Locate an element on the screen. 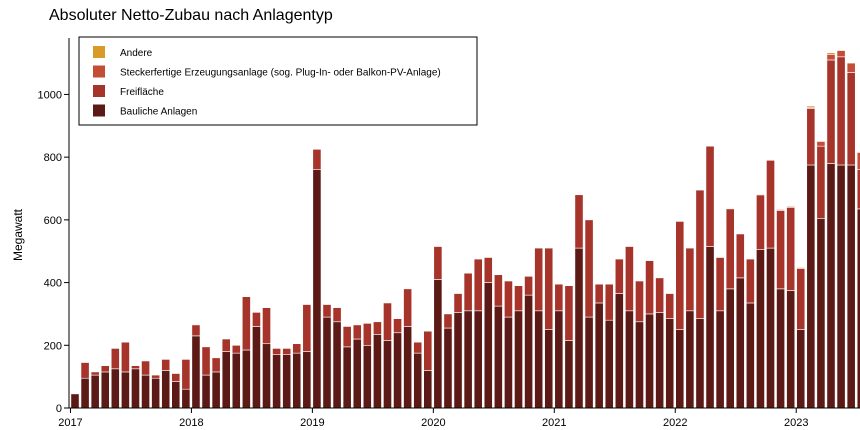 The width and height of the screenshot is (860, 430). y-tick-label: 1000 is located at coordinates (50, 95).